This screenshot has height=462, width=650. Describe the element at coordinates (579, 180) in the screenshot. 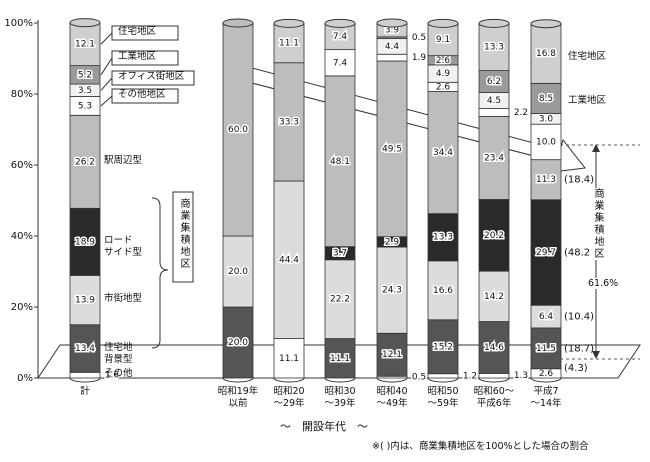

I see `share-label: (18.4)` at that location.